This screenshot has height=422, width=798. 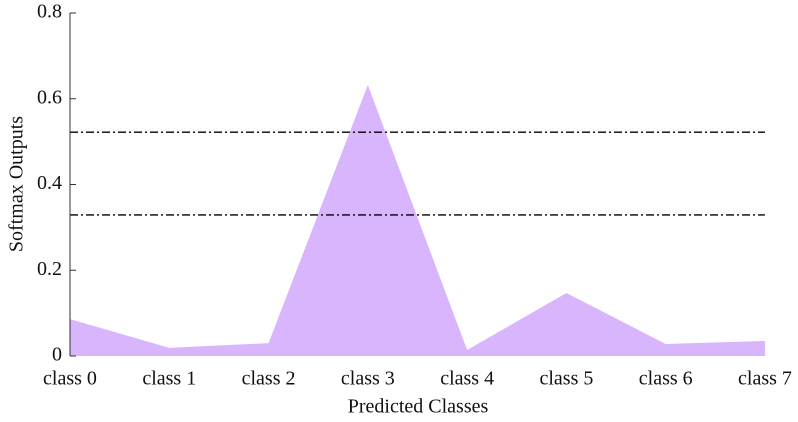 What do you see at coordinates (17, 184) in the screenshot?
I see `y-axis-label: Softmax Outputs` at bounding box center [17, 184].